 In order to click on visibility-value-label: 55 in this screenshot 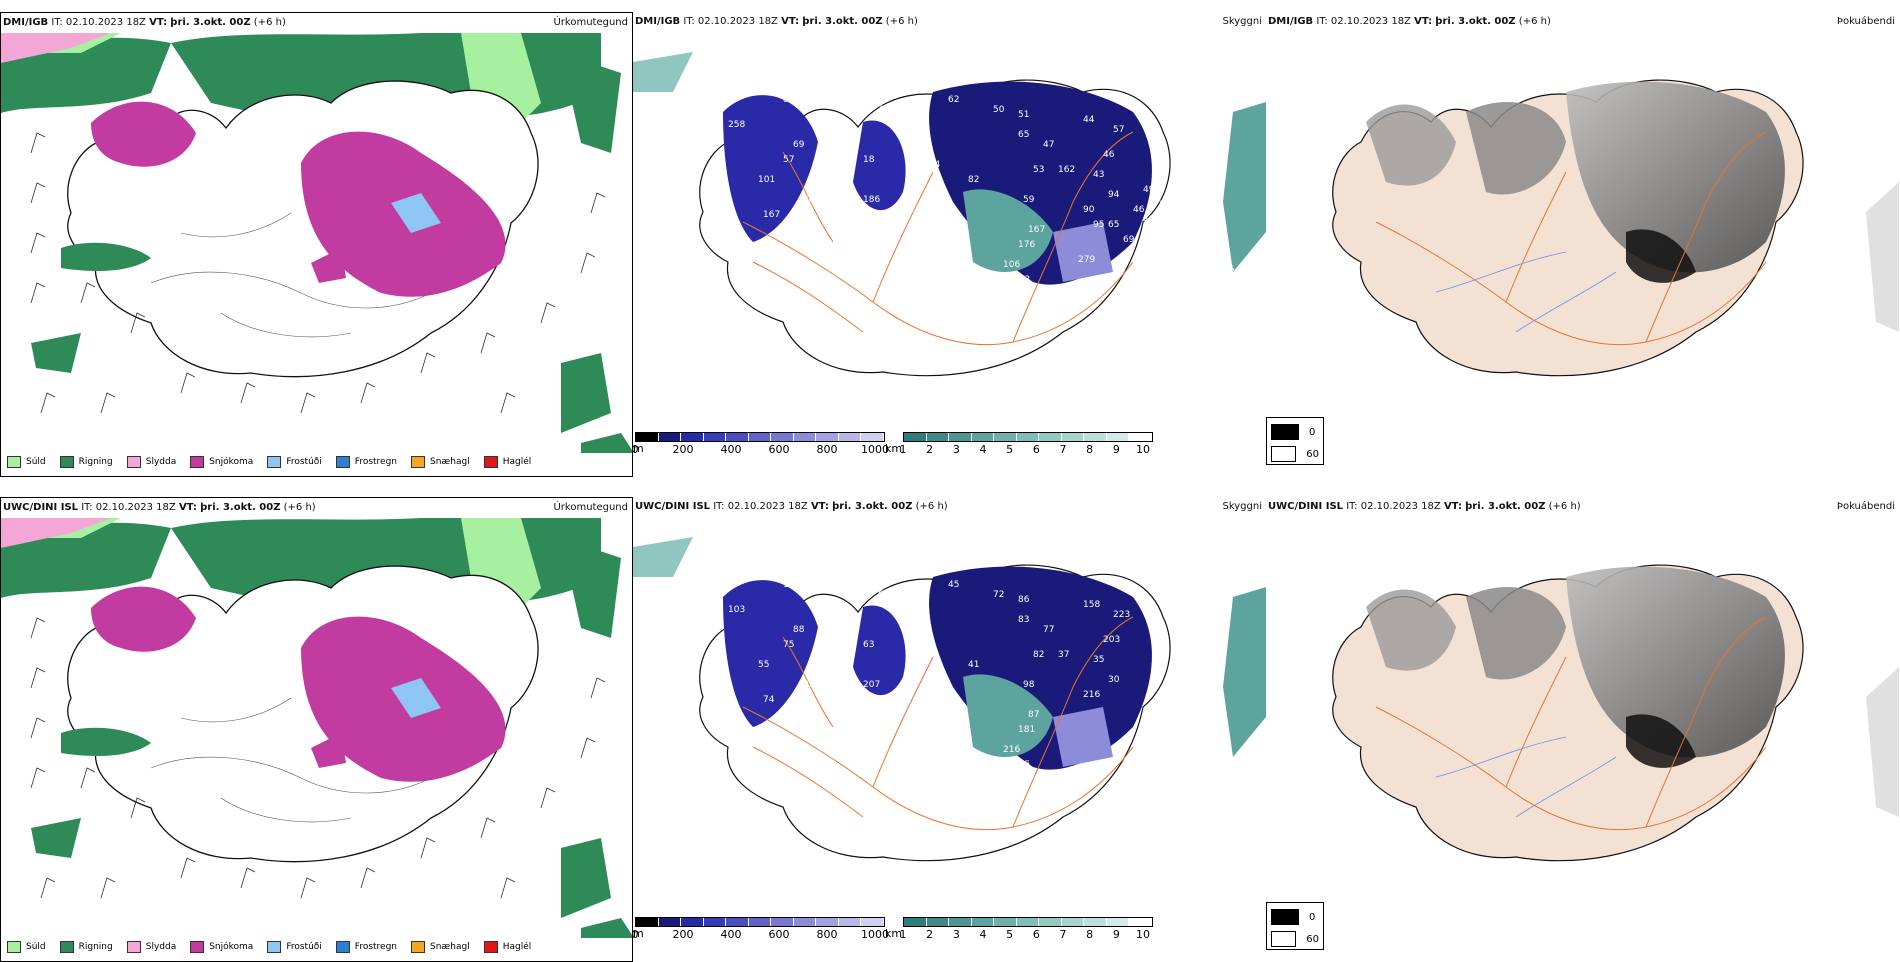, I will do `click(763, 665)`.